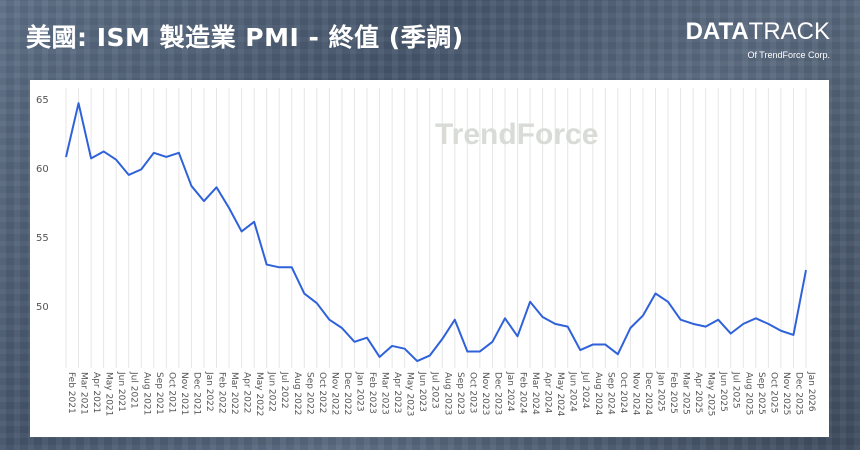  What do you see at coordinates (42, 204) in the screenshot?
I see `y-axis-ticks: 50 55 60 65` at bounding box center [42, 204].